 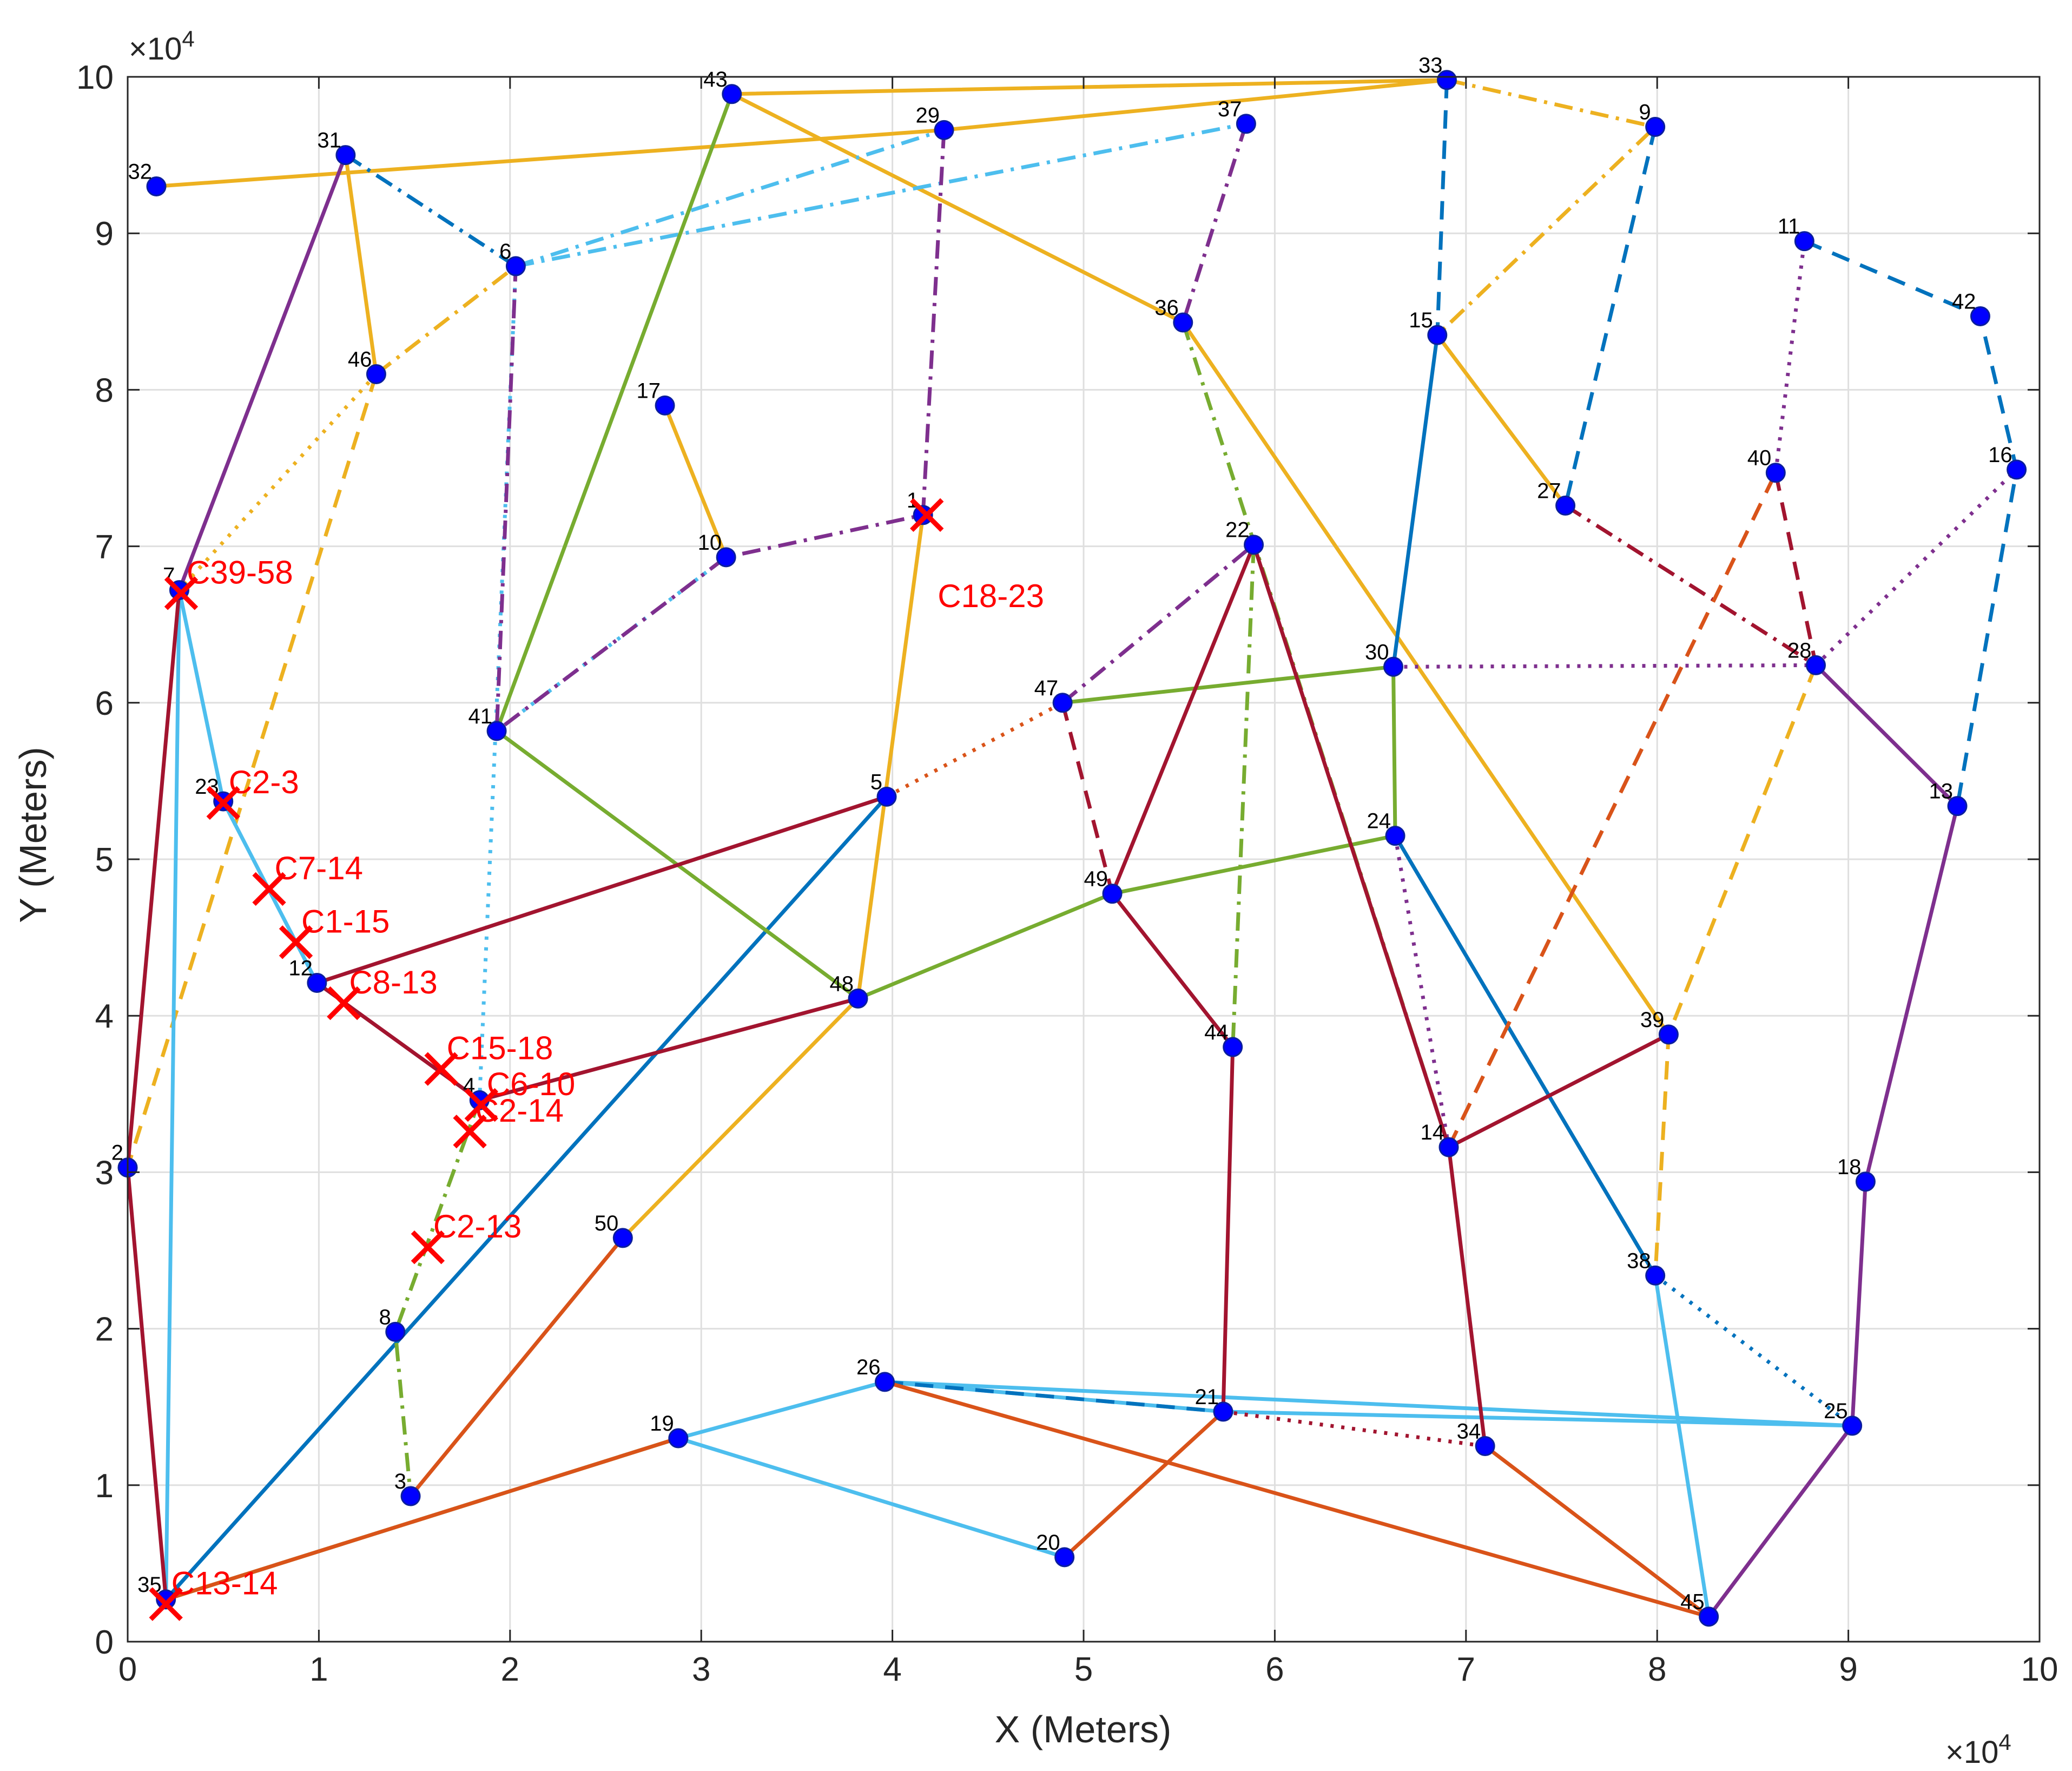 What do you see at coordinates (307, 878) in the screenshot?
I see `collision-marker-C7-14: C7-14` at bounding box center [307, 878].